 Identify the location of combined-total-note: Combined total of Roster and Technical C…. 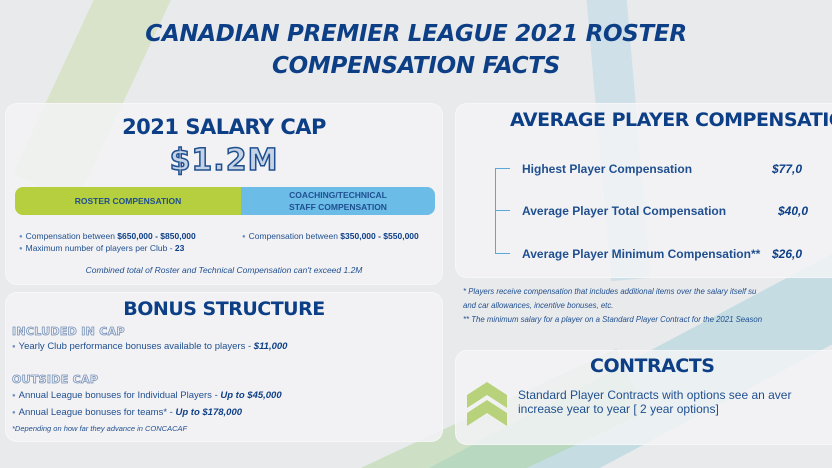
(224, 270).